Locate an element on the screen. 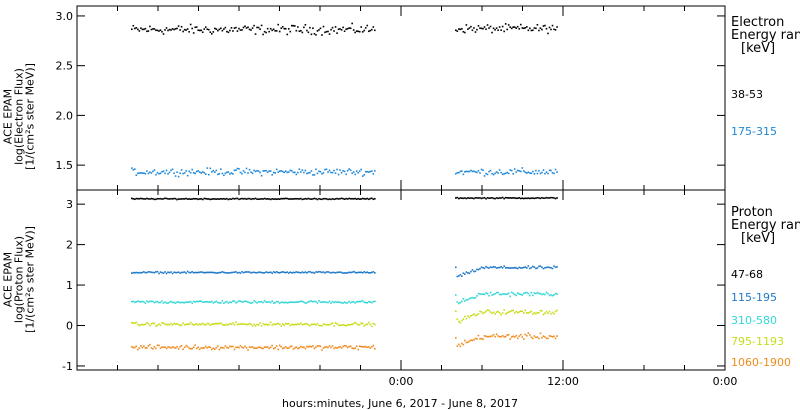  legend-proton-115-195: 115-195 is located at coordinates (754, 297).